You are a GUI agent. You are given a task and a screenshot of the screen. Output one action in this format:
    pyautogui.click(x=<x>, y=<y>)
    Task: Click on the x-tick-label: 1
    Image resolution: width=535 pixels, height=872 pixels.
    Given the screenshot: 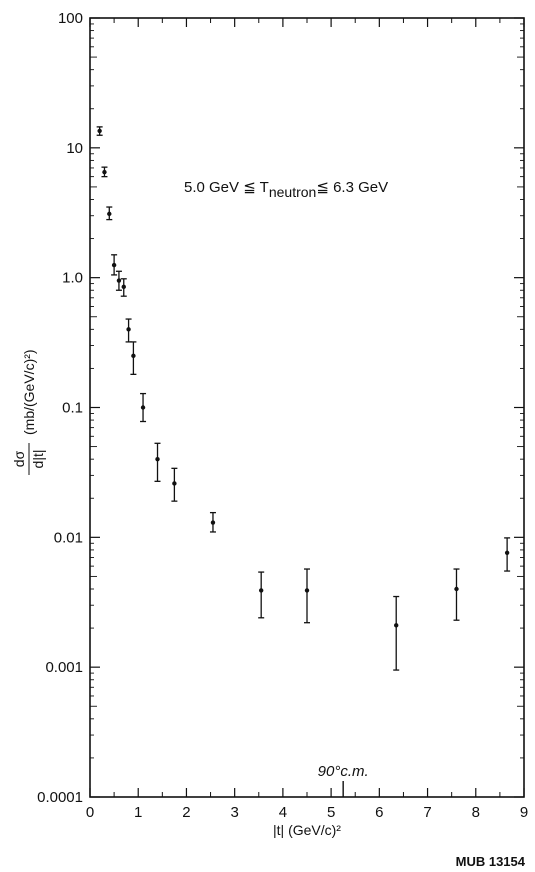 What is the action you would take?
    pyautogui.click(x=138, y=812)
    